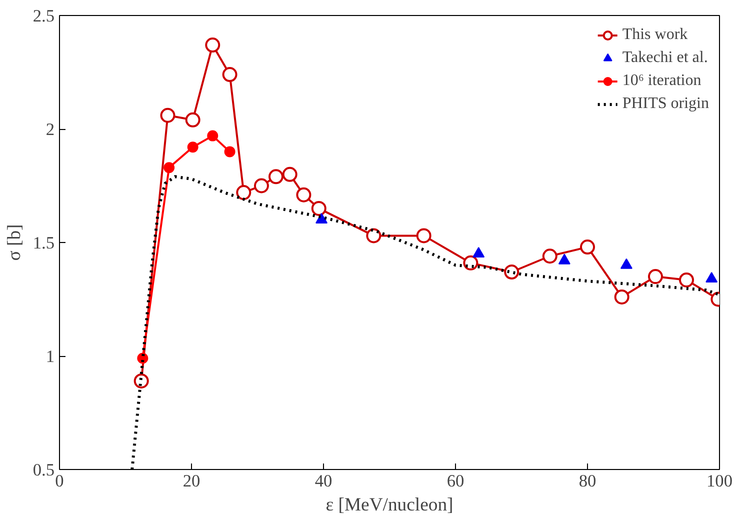 The image size is (744, 518). I want to click on x-tick-label: 100, so click(719, 481).